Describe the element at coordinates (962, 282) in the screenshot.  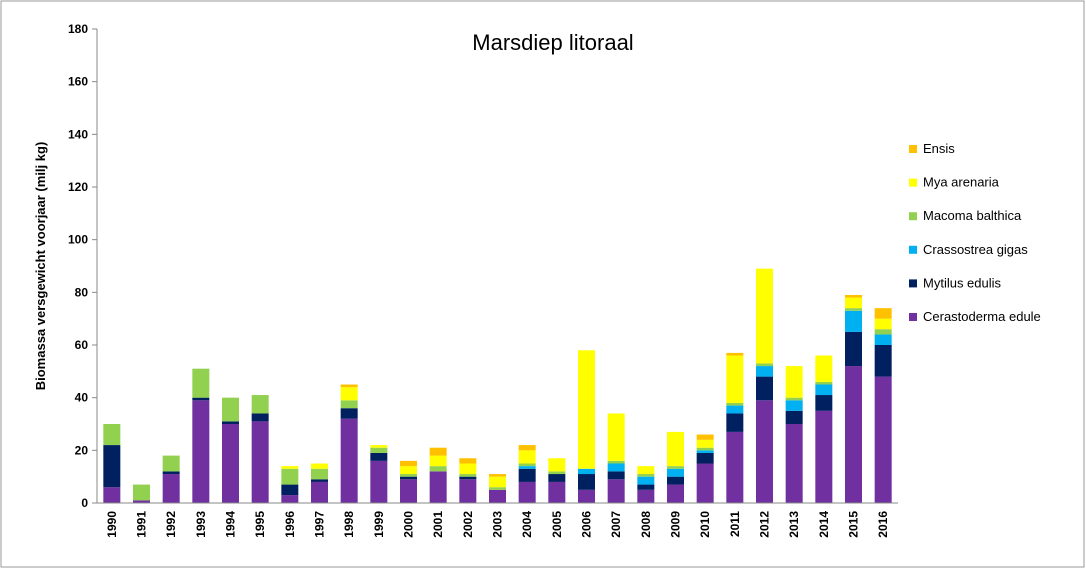
I see `legend-label: Mytilus edulis` at that location.